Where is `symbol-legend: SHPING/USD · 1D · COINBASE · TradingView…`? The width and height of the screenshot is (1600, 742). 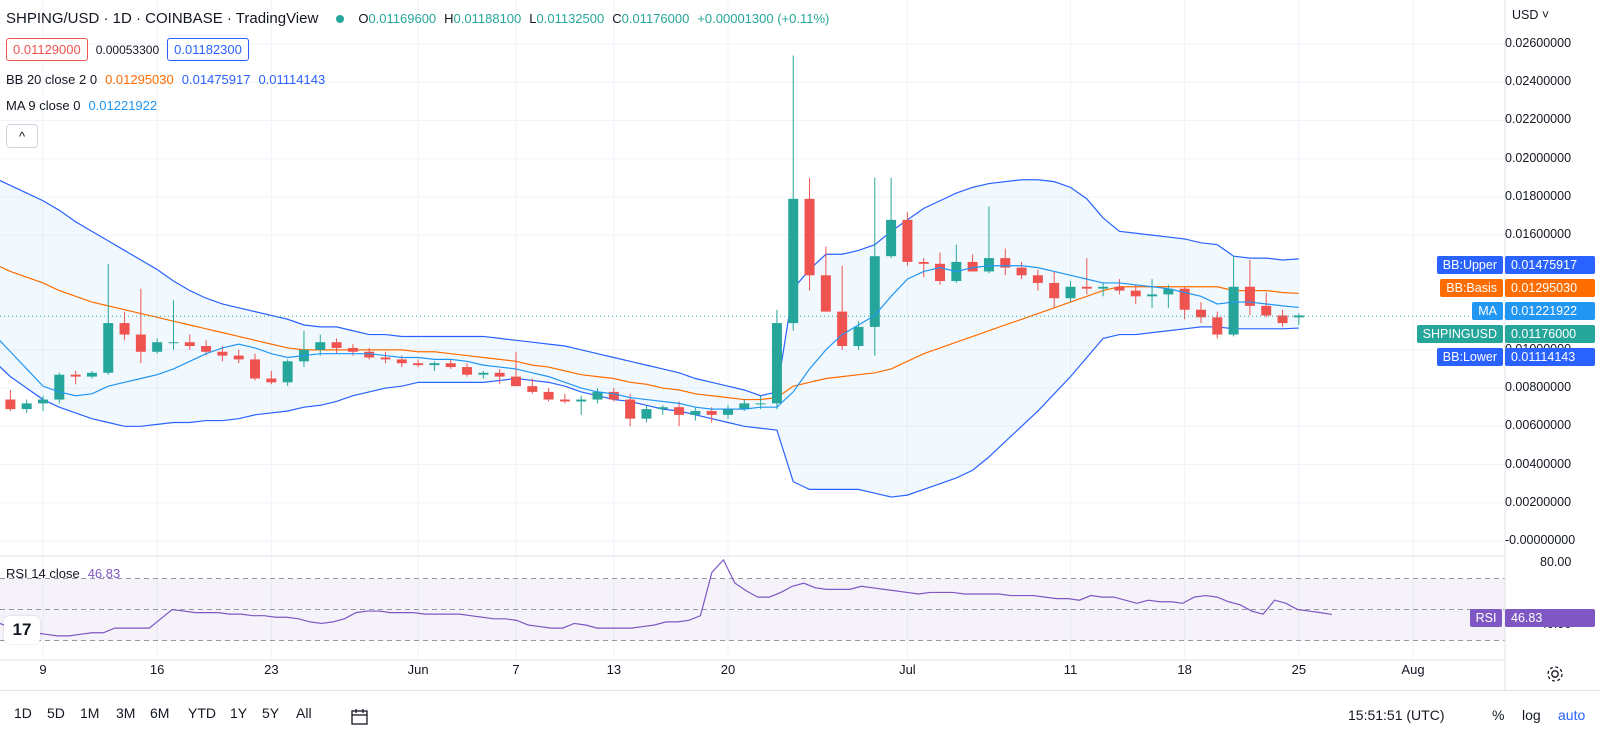
symbol-legend: SHPING/USD · 1D · COINBASE · TradingView… is located at coordinates (417, 18).